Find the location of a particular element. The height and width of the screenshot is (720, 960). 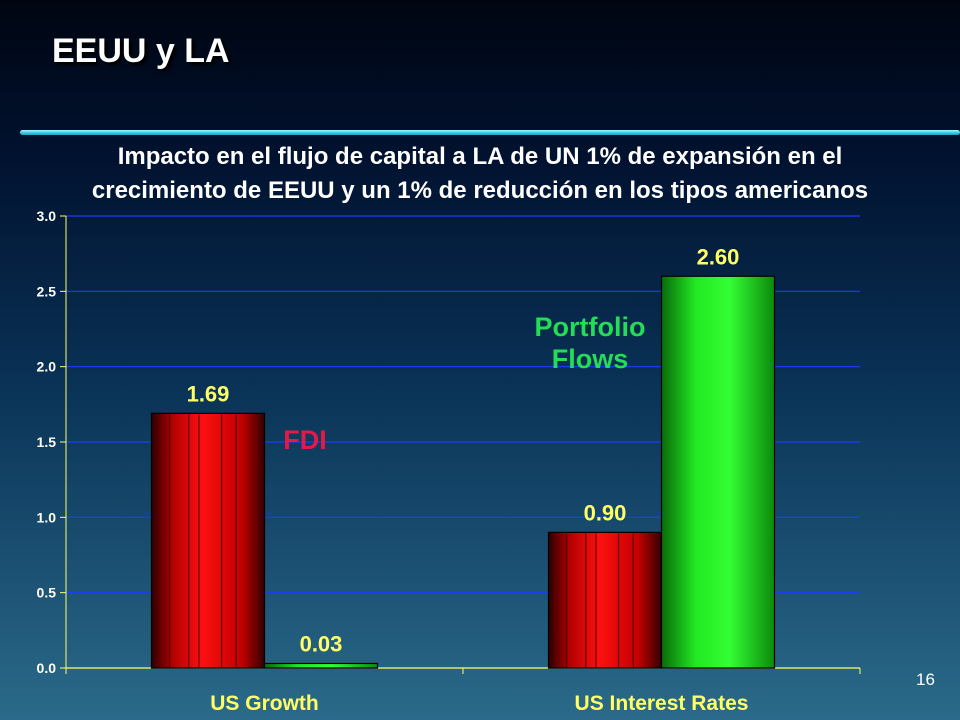

data-label-portfolio-1: 0.03 is located at coordinates (321, 643).